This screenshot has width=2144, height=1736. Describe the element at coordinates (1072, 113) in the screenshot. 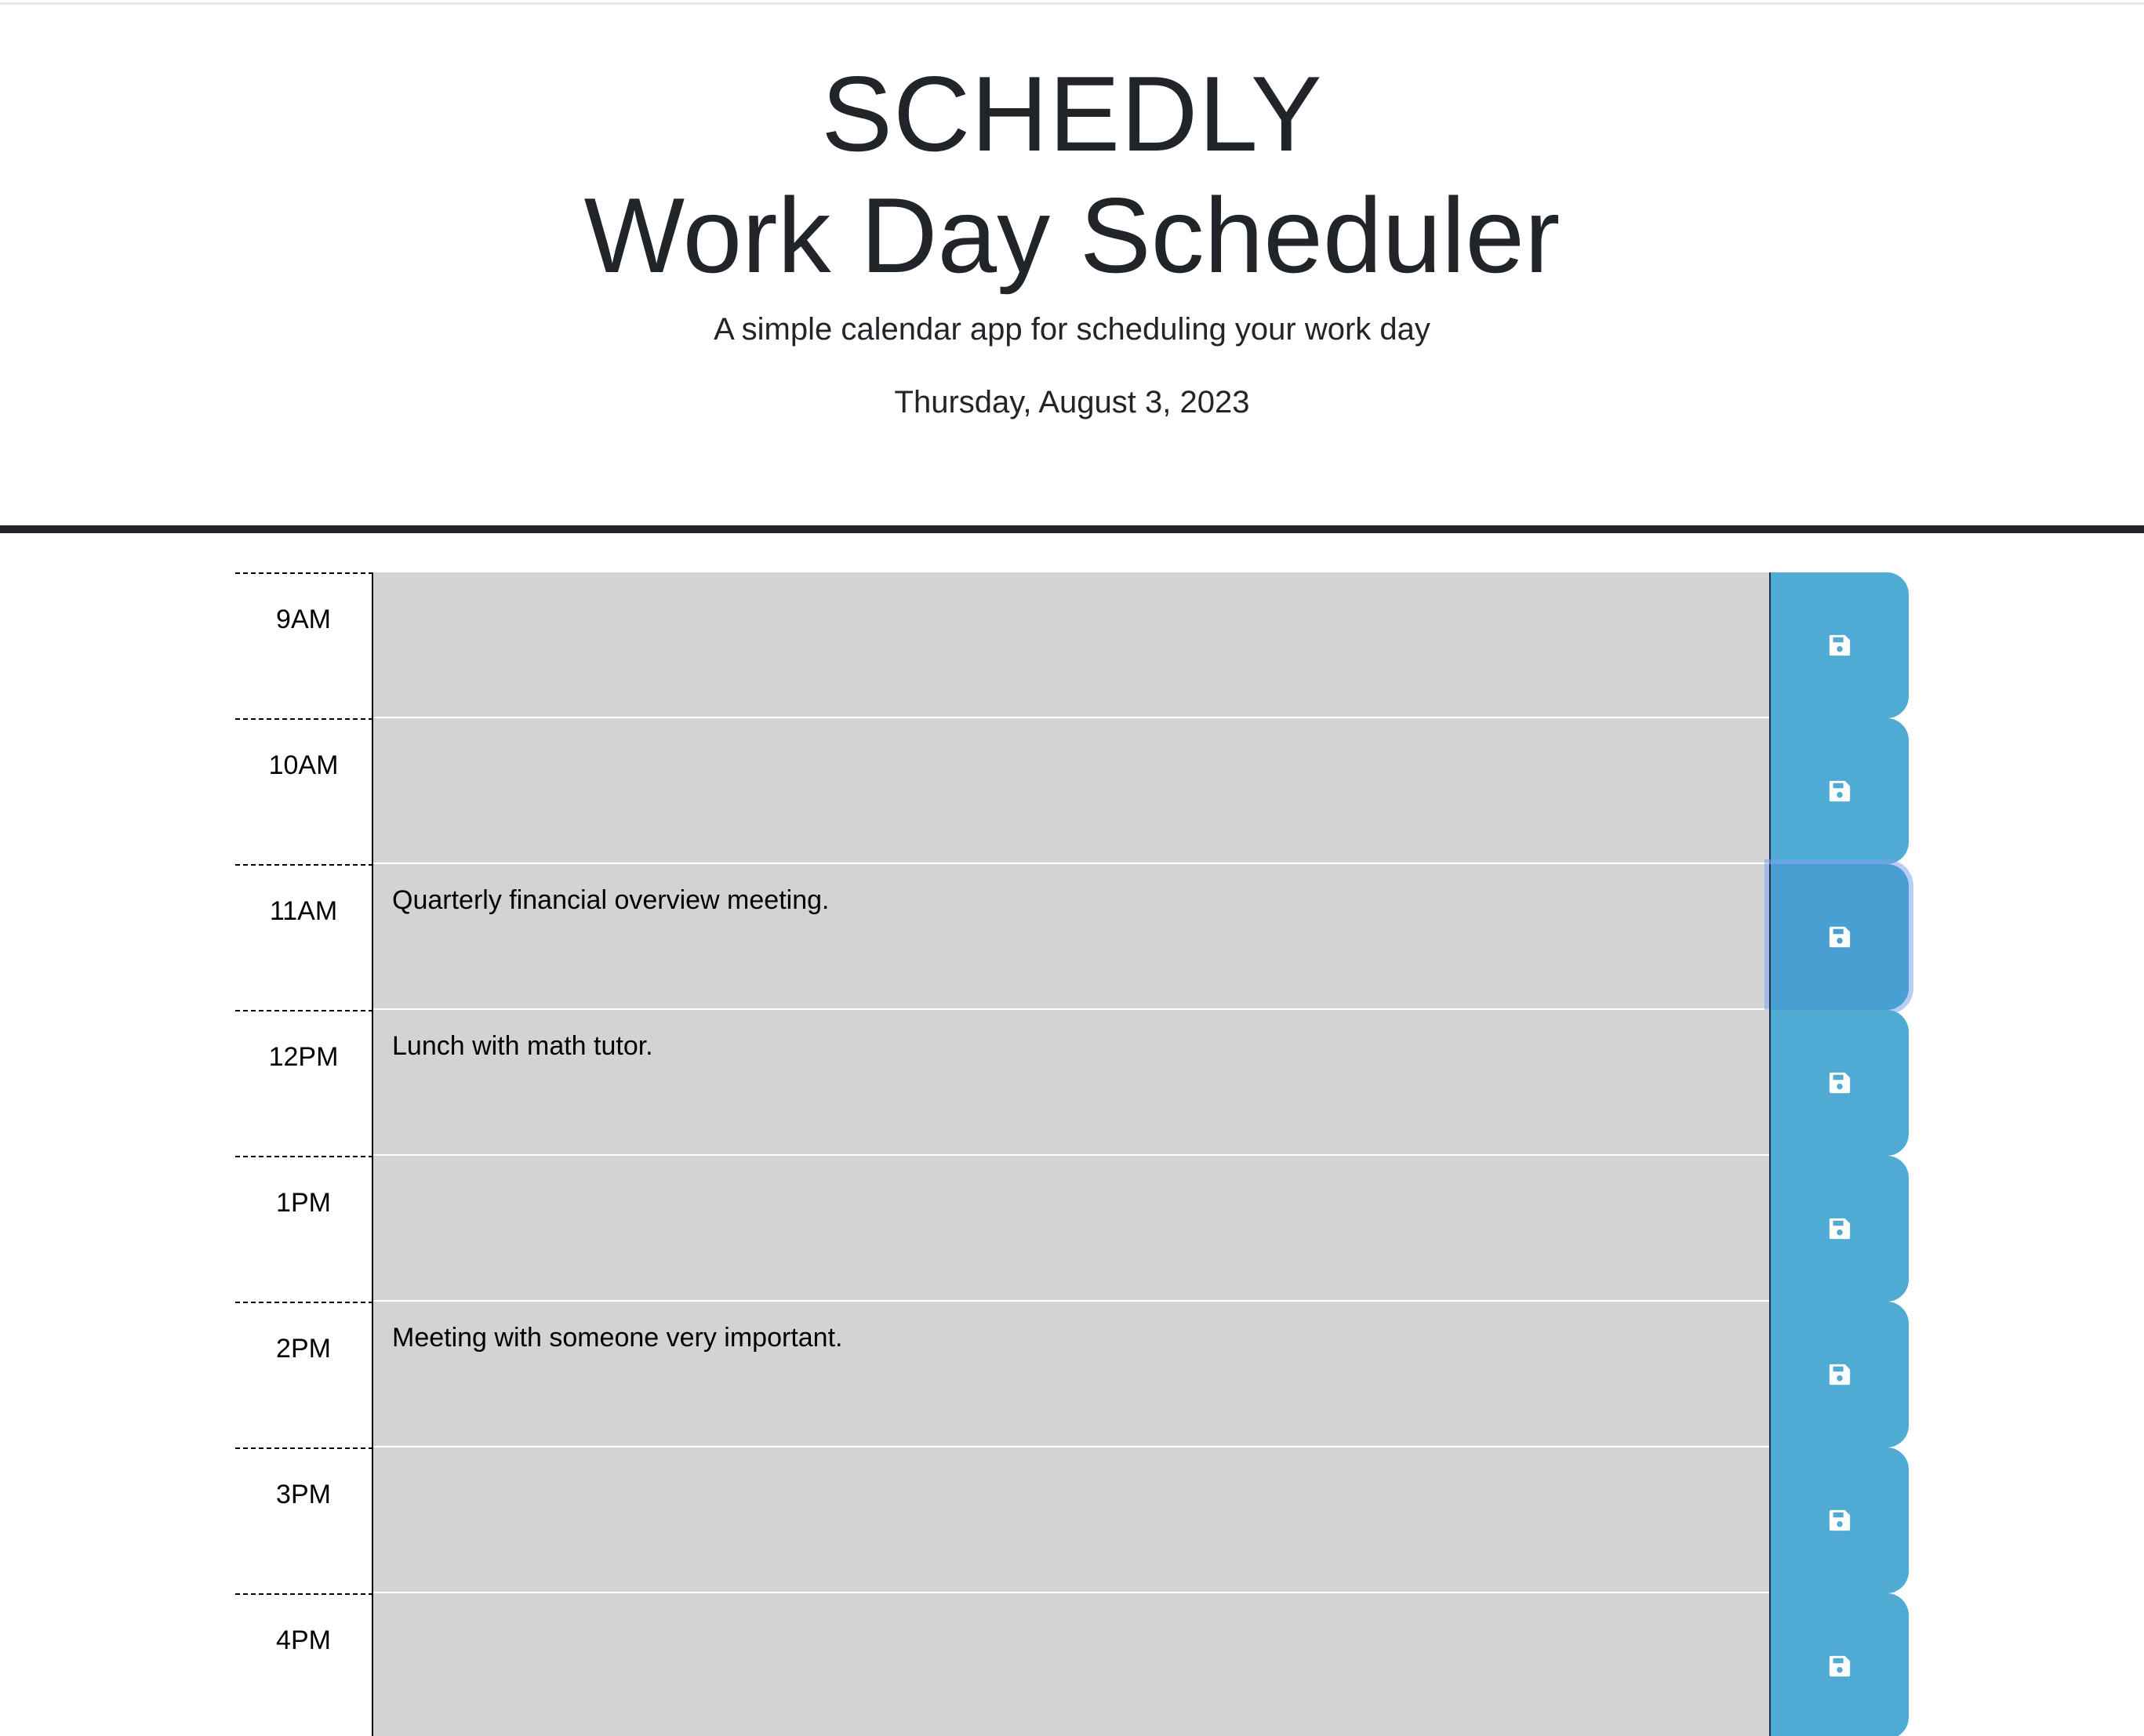

I see `app-name: SCHEDLY` at that location.